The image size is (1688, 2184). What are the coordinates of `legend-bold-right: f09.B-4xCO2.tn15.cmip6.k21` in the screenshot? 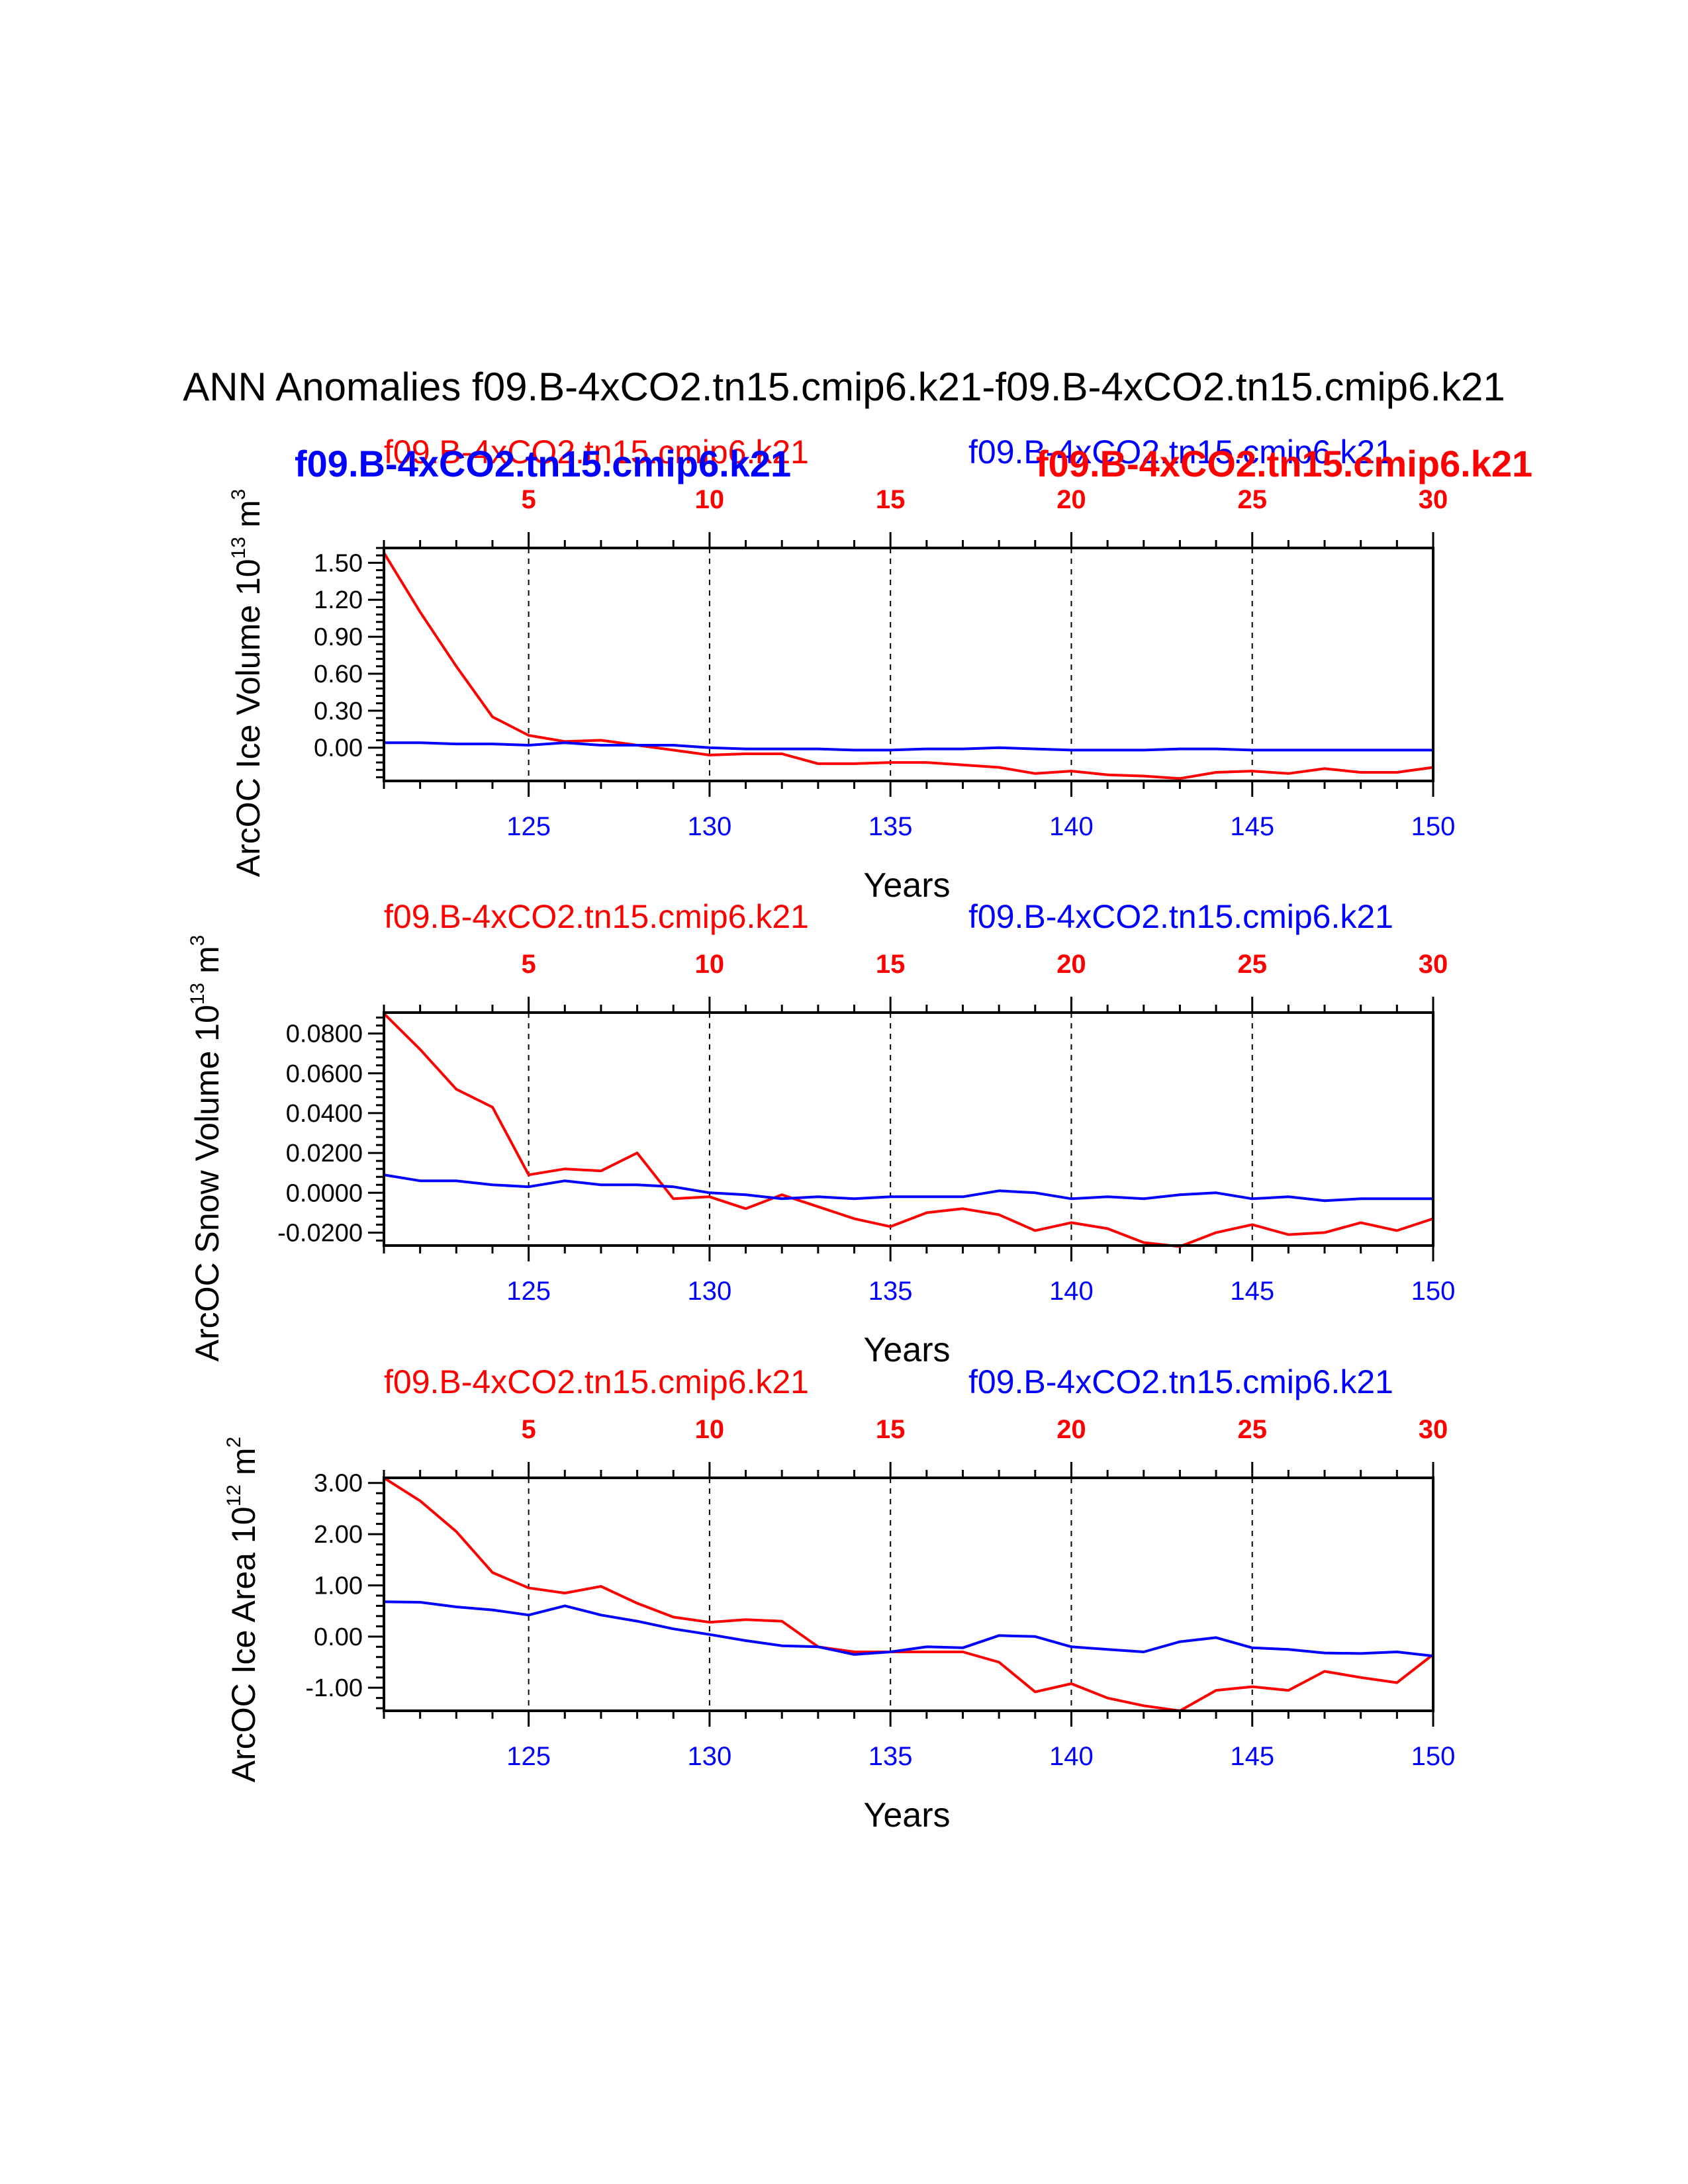 It's located at (1284, 464).